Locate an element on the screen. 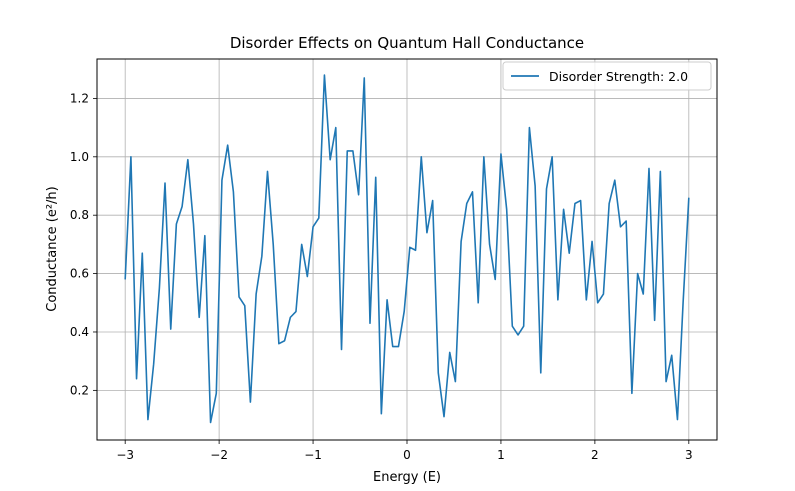  y-tick-label: 0.4 is located at coordinates (79, 332).